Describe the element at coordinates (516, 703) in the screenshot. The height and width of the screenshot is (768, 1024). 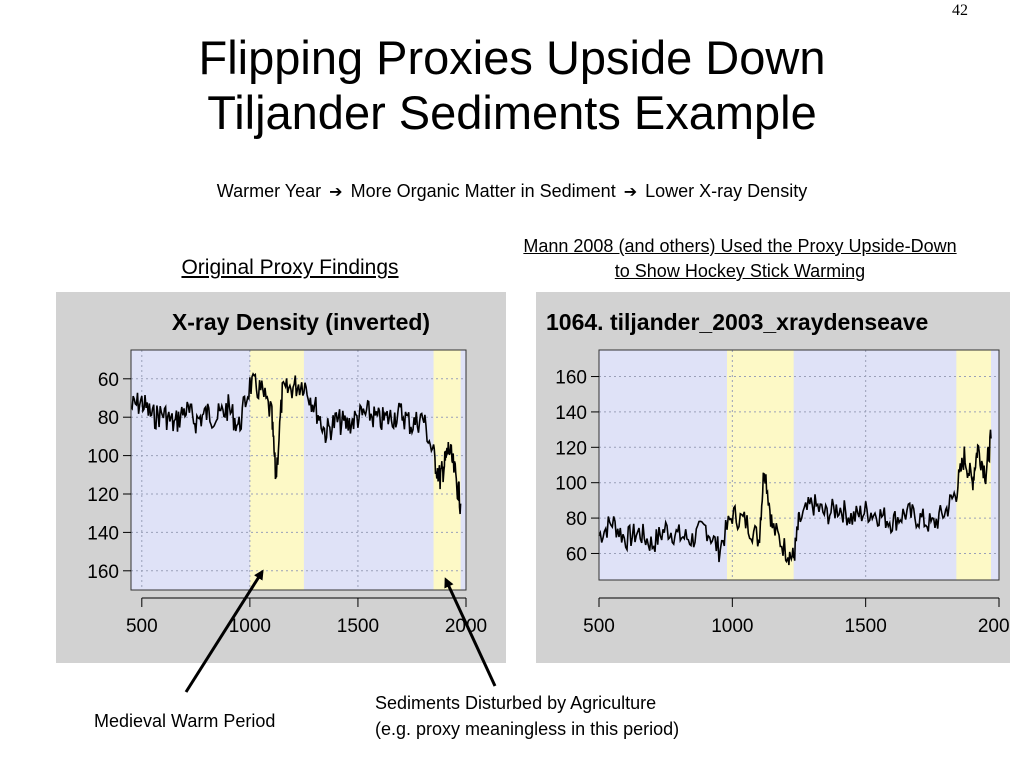
I see `agriculture-label-line-1: Sediments Disturbed by Agriculture` at that location.